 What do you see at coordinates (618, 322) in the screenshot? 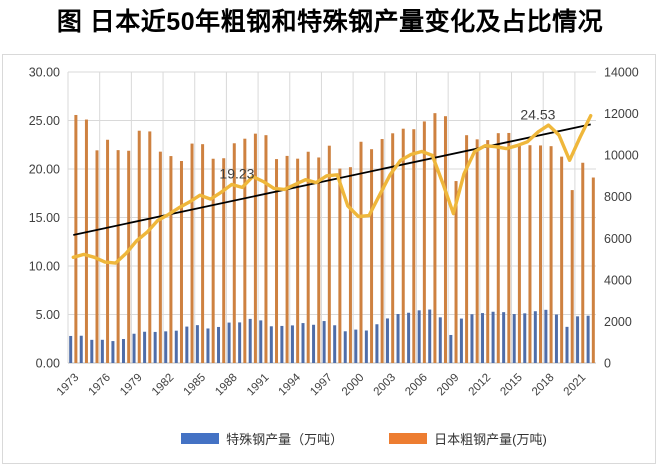
I see `right-axis-tick-label: 2000` at bounding box center [618, 322].